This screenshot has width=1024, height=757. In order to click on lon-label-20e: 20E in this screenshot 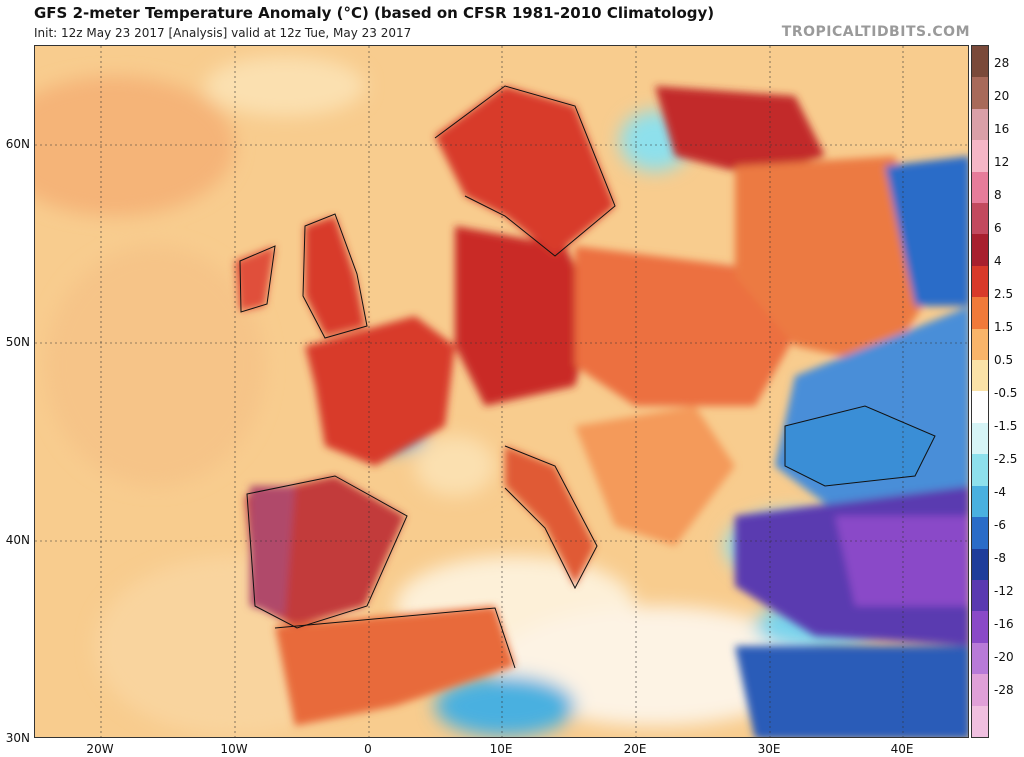, I will do `click(635, 749)`.